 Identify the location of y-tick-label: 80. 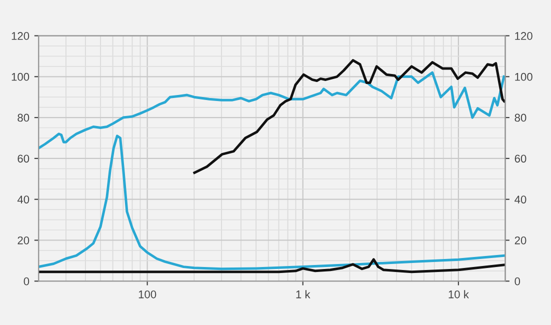
(24, 118).